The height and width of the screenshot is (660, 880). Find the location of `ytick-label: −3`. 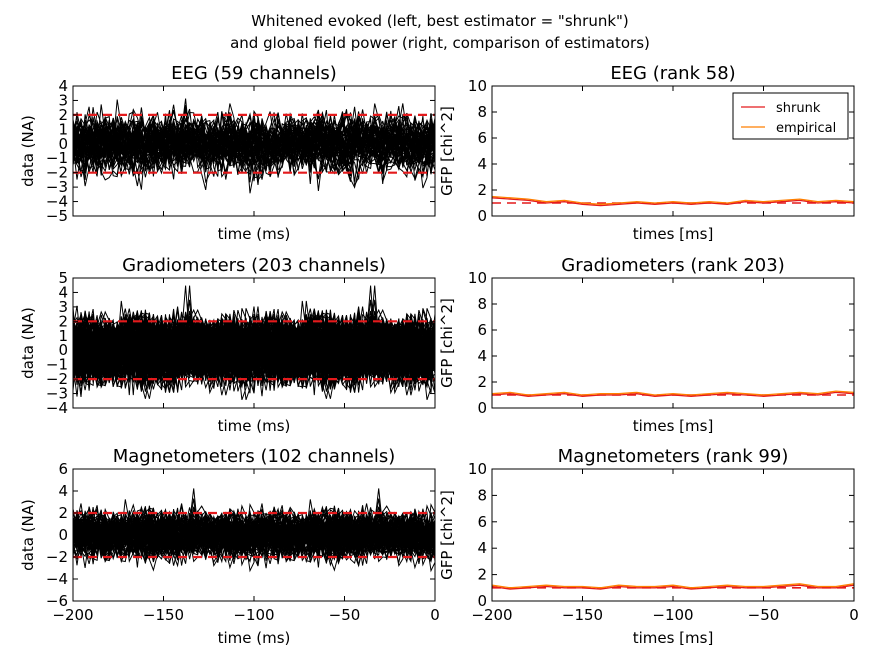

ytick-label: −3 is located at coordinates (57, 394).